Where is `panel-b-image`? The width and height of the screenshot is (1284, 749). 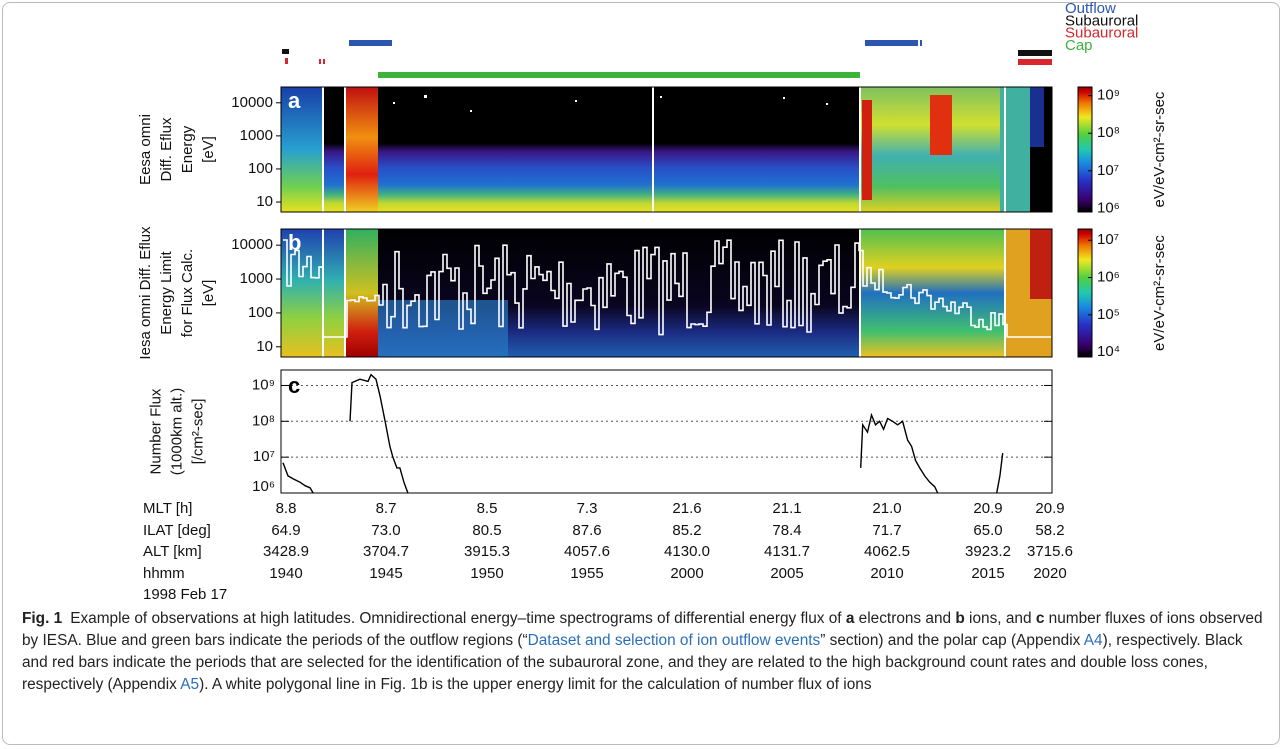
panel-b-image is located at coordinates (666, 293).